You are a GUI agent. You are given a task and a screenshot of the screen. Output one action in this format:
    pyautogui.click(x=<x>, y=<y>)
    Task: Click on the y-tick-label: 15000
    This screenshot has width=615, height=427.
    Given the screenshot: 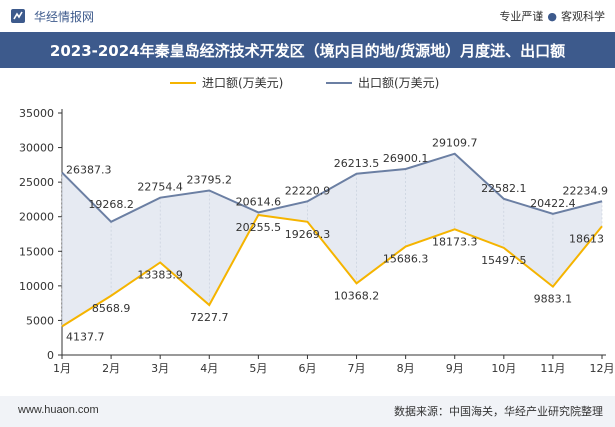 What is the action you would take?
    pyautogui.click(x=36, y=251)
    